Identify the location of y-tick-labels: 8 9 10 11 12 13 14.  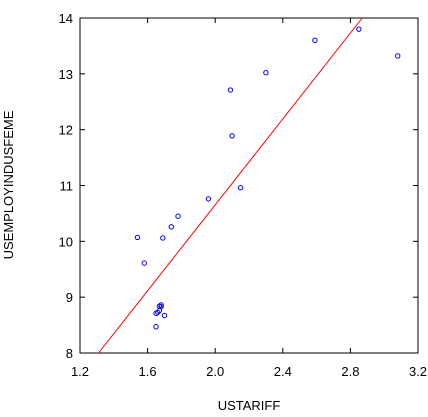
(66, 186).